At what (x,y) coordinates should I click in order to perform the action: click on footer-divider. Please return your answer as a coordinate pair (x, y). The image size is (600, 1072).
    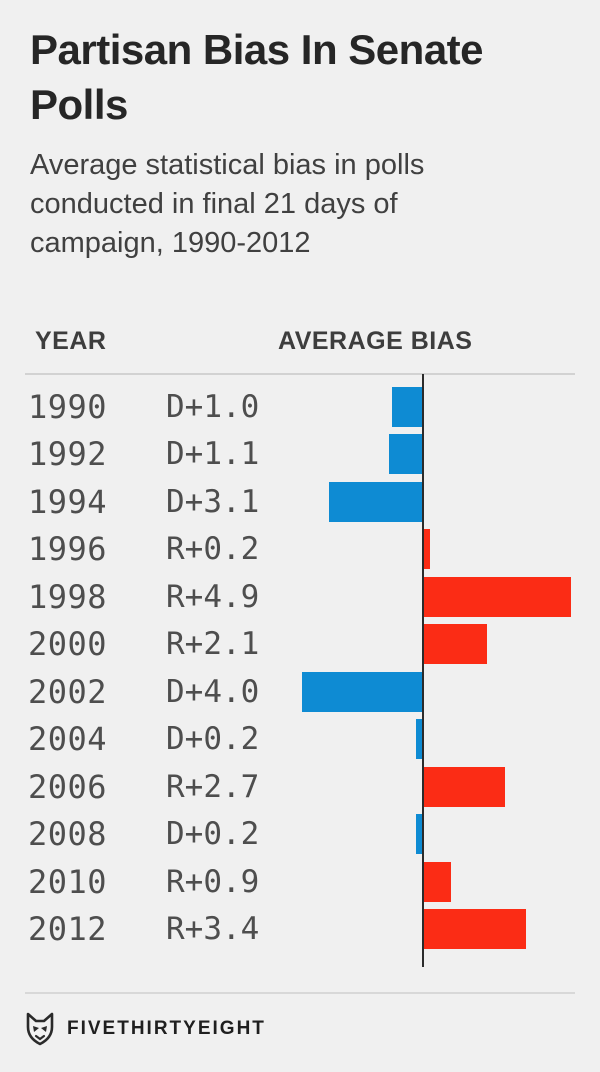
    Looking at the image, I should click on (300, 993).